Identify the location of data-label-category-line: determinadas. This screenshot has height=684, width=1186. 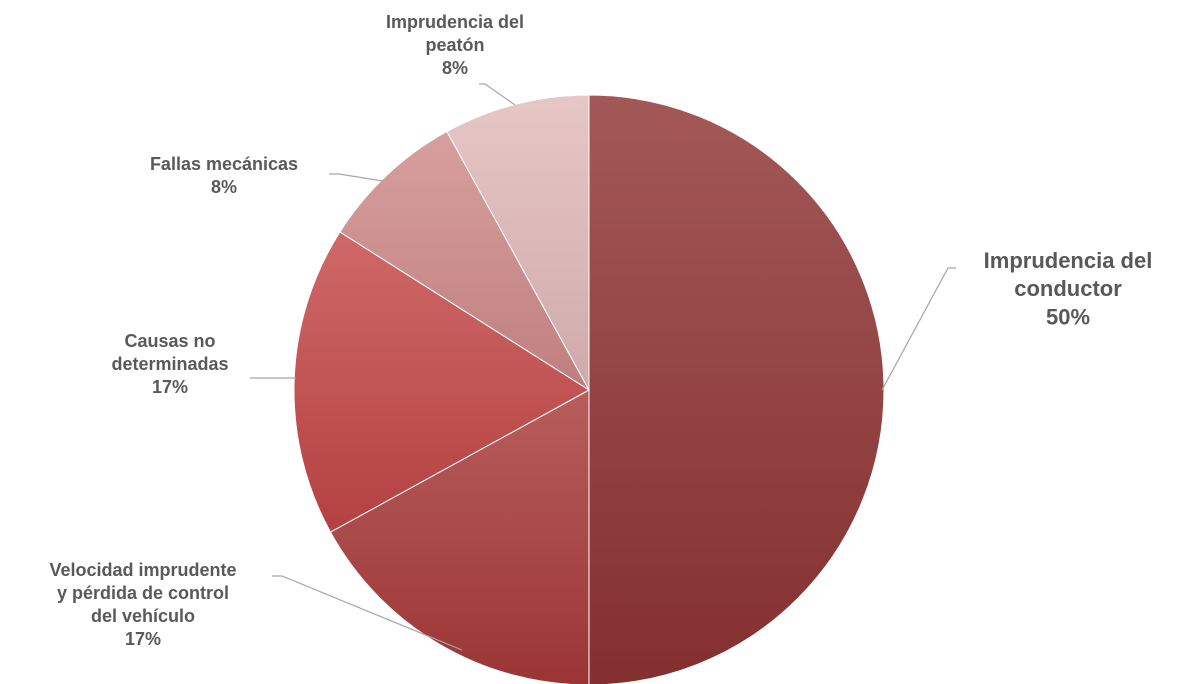
(169, 364).